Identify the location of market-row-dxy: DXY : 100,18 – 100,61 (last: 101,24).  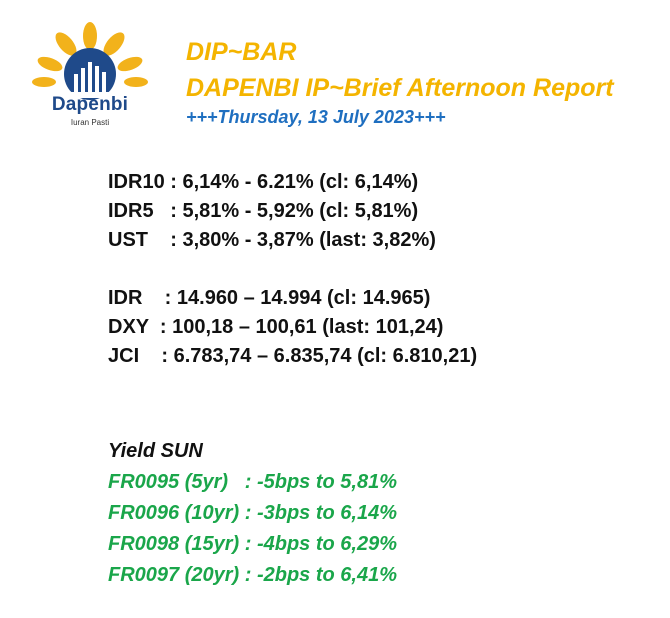
(276, 327).